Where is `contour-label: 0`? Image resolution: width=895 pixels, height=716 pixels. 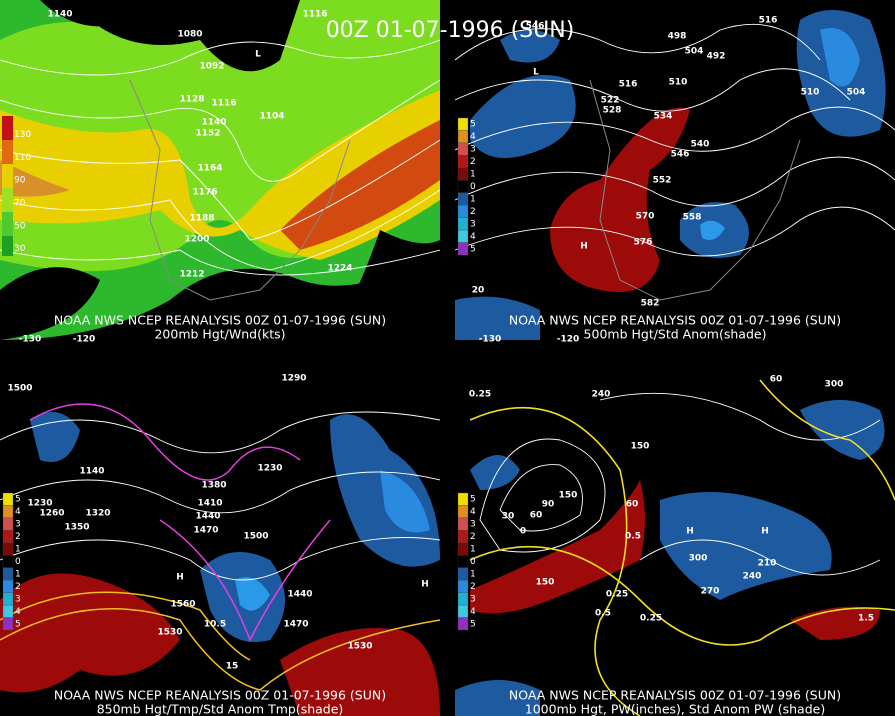 contour-label: 0 is located at coordinates (523, 532).